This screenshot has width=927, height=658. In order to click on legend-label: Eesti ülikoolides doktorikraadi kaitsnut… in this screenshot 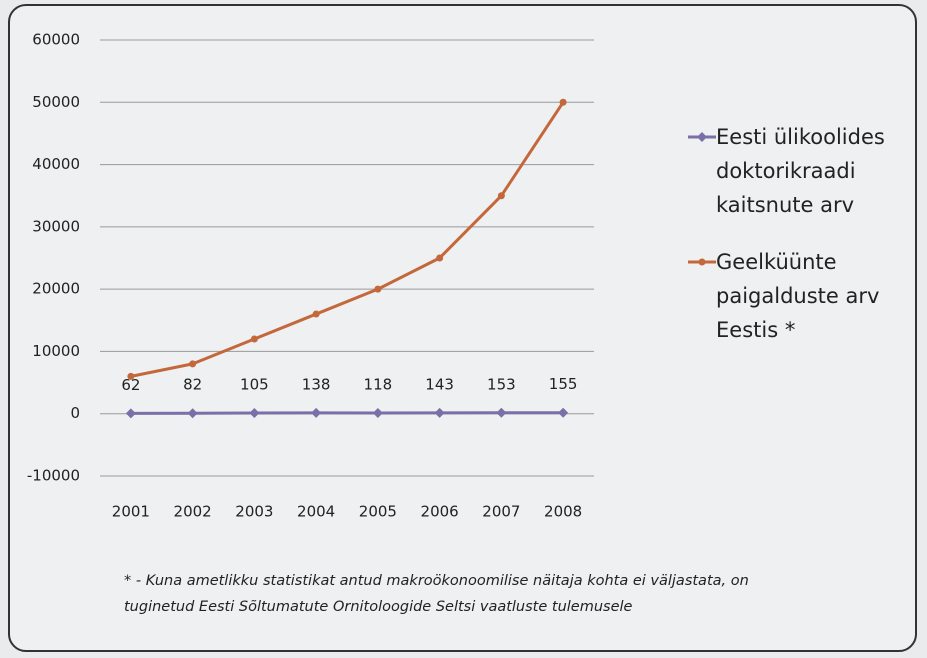, I will do `click(800, 171)`.